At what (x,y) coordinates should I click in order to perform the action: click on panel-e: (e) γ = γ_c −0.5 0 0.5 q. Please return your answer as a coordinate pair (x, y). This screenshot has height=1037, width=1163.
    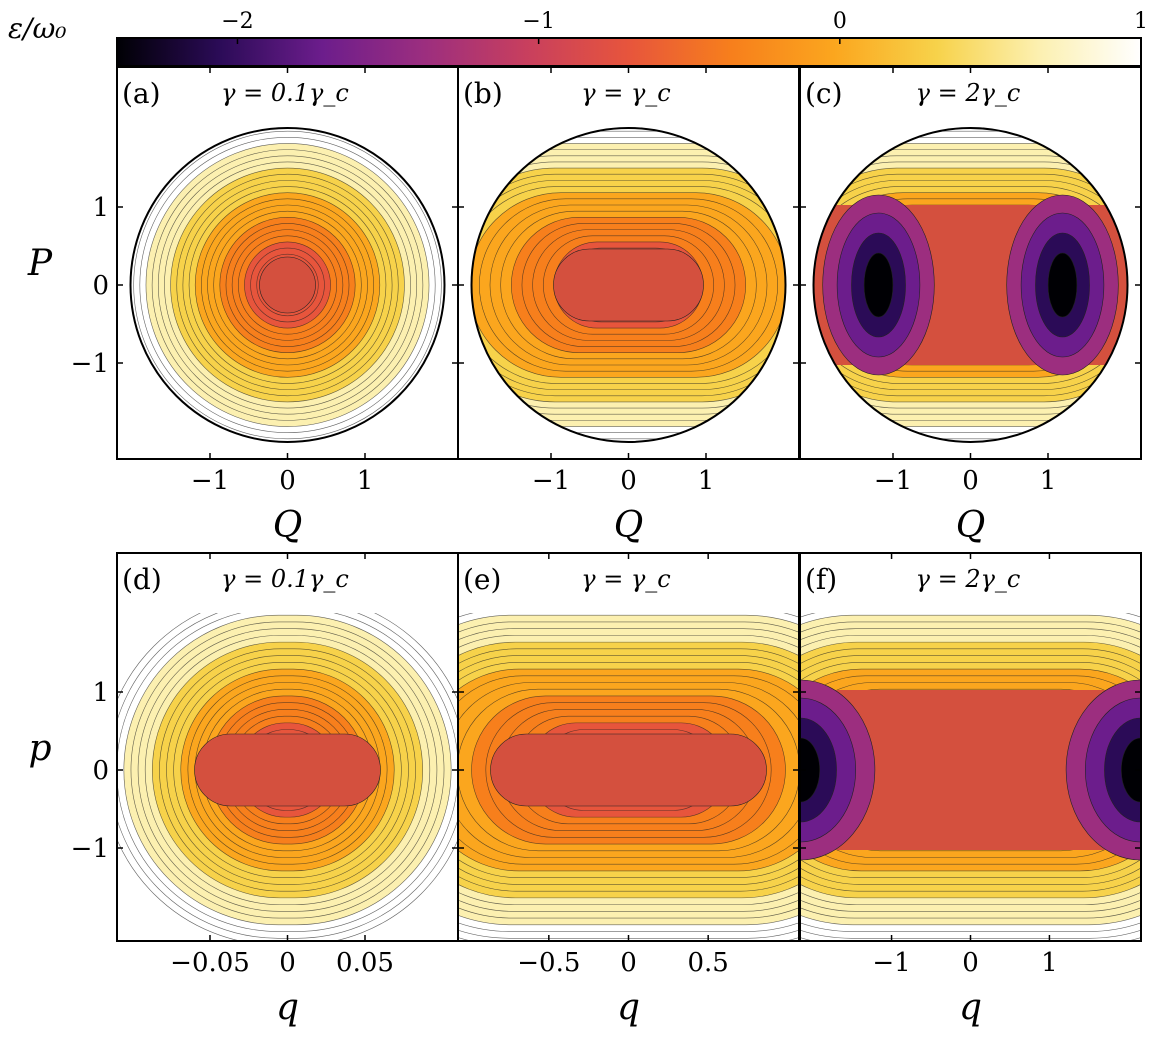
    Looking at the image, I should click on (628, 790).